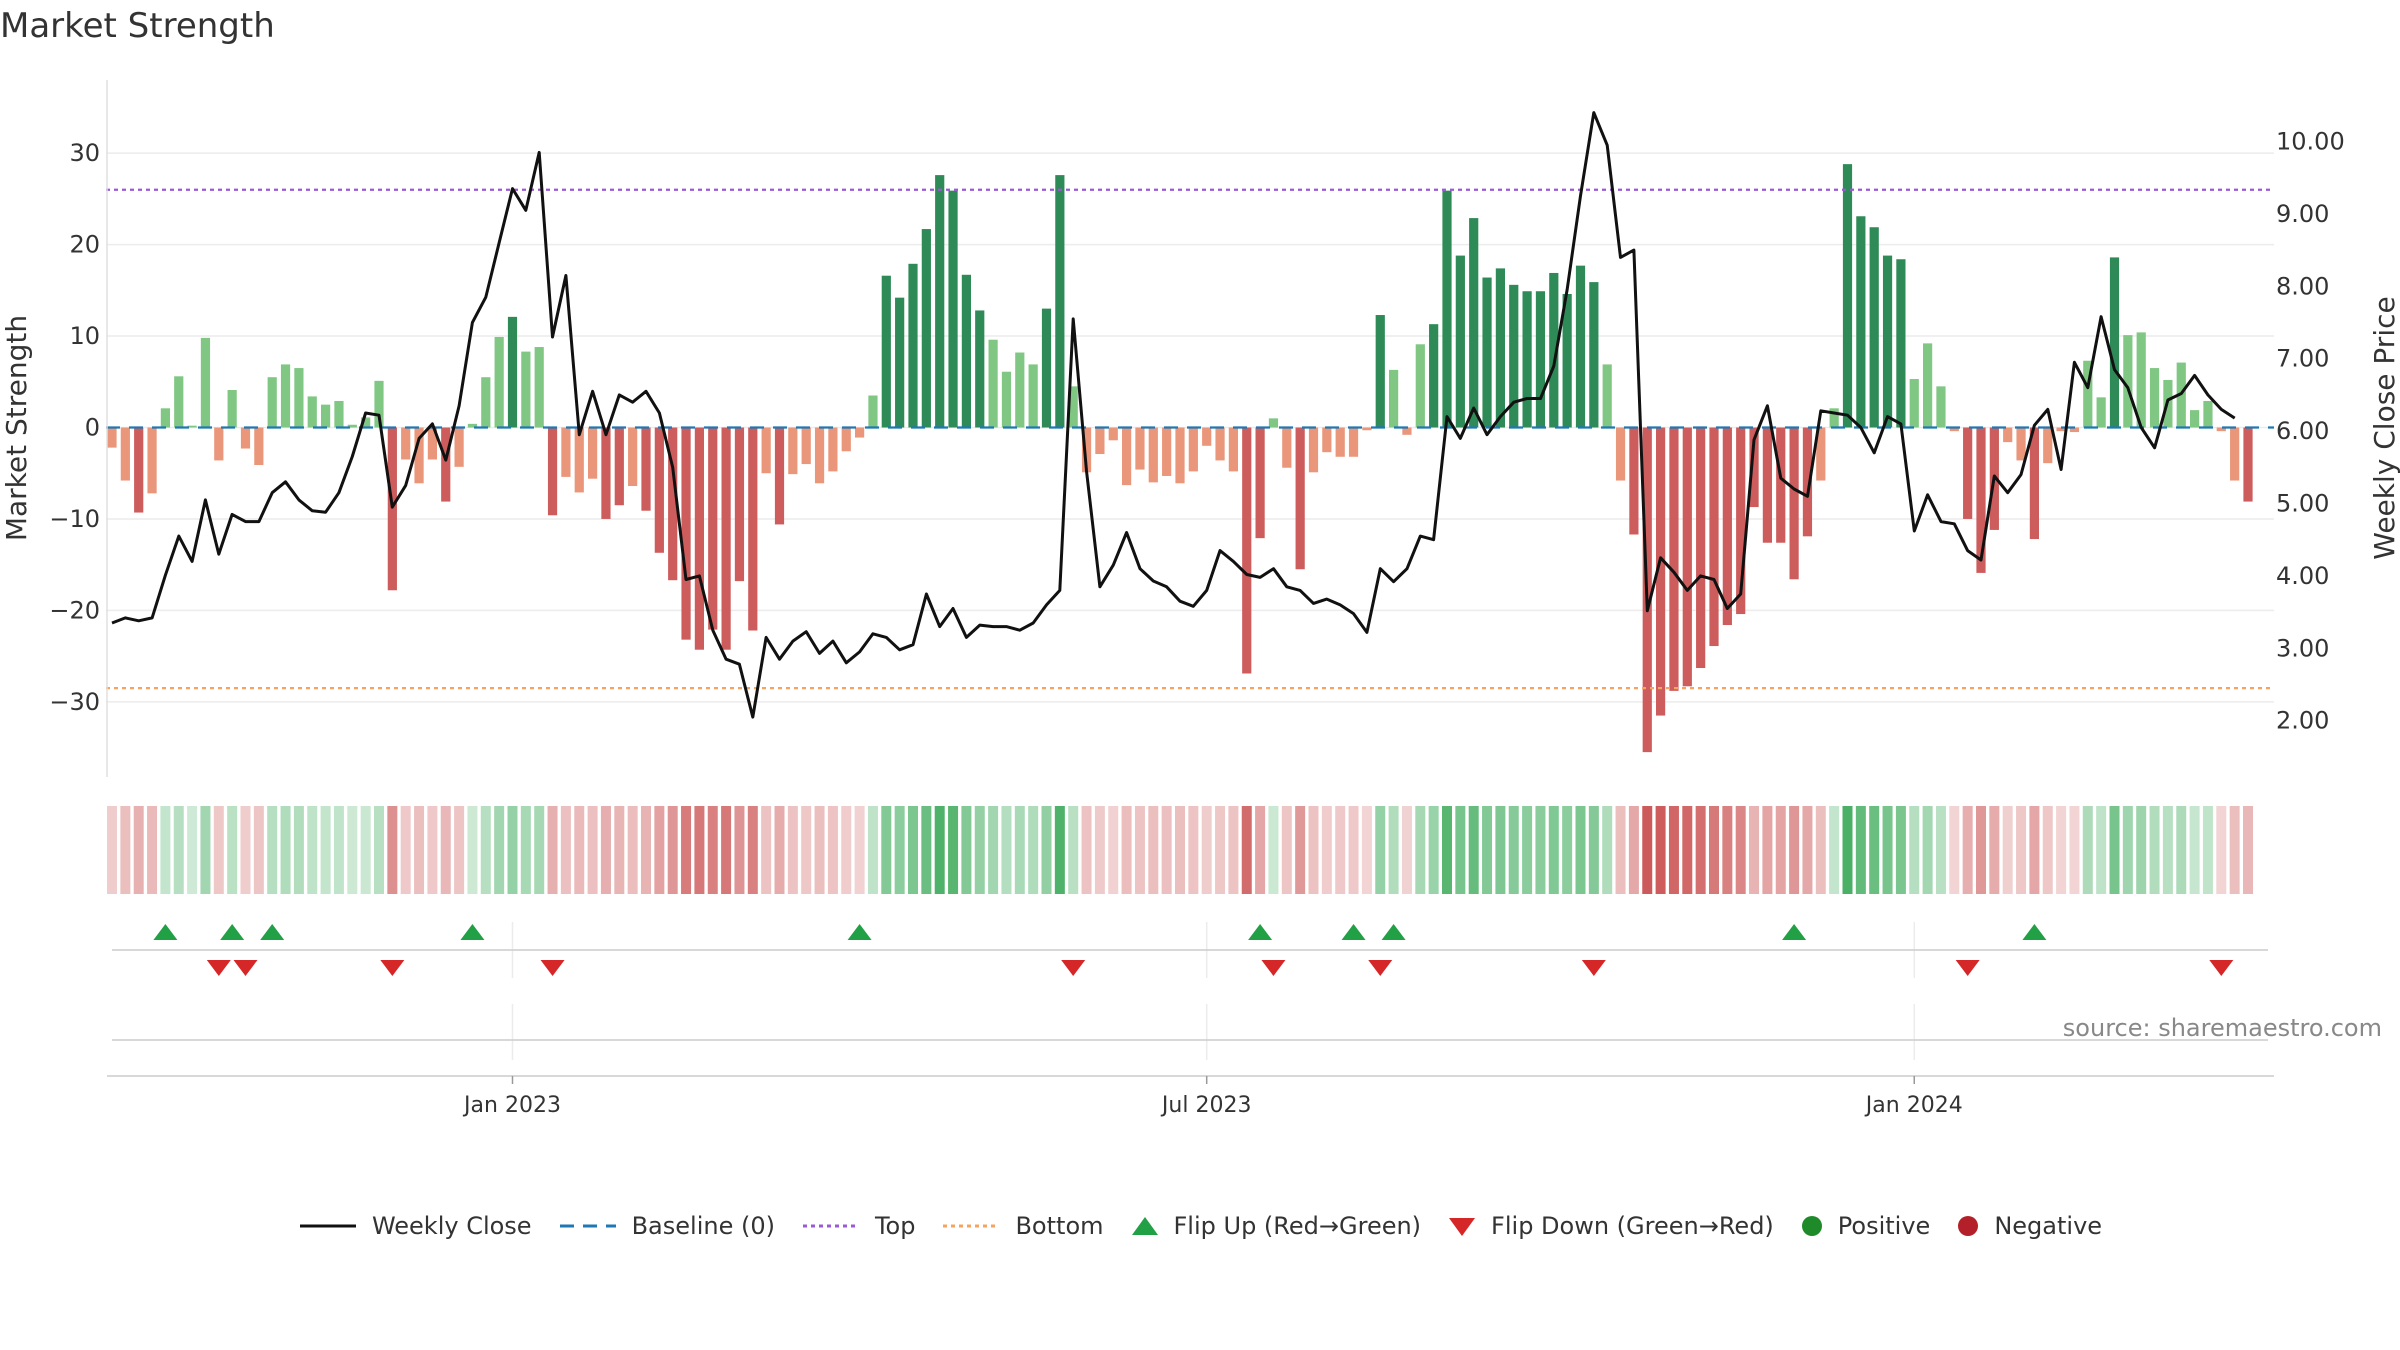 The width and height of the screenshot is (2400, 1350). What do you see at coordinates (703, 1226) in the screenshot?
I see `legend-label: Baseline (0)` at bounding box center [703, 1226].